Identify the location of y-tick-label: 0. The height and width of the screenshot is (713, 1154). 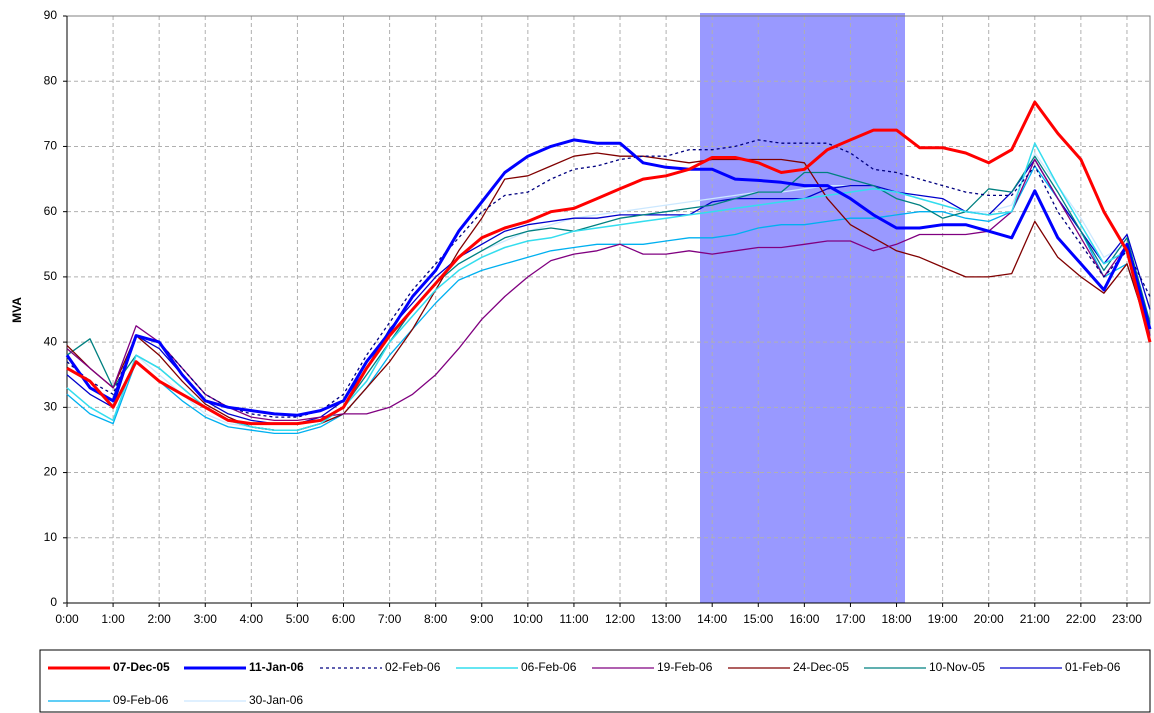
(53, 602).